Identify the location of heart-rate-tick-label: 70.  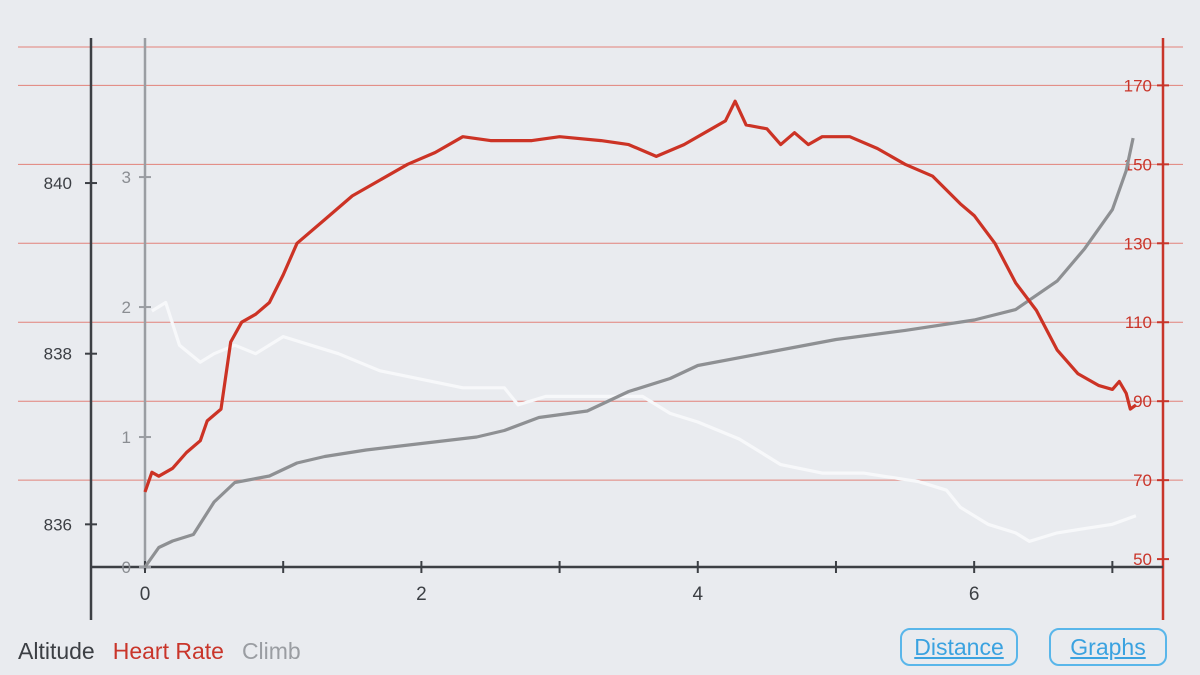
(1142, 480).